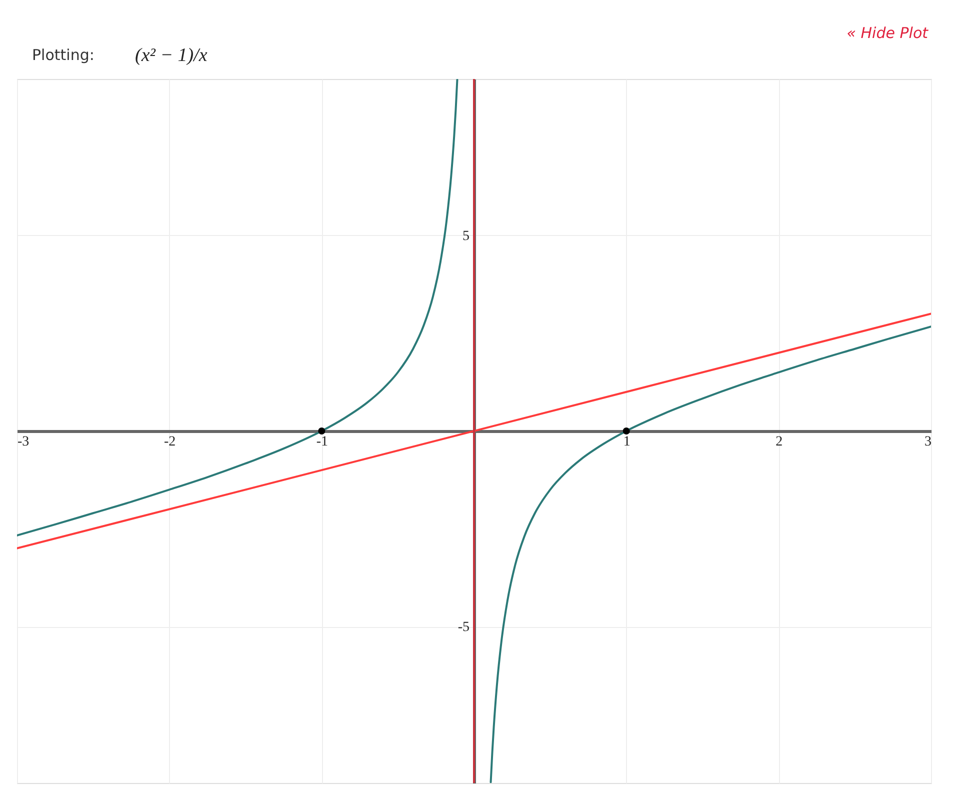 This screenshot has height=802, width=958. What do you see at coordinates (171, 55) in the screenshot?
I see `chart-subtitle: (x² − 1)/x` at bounding box center [171, 55].